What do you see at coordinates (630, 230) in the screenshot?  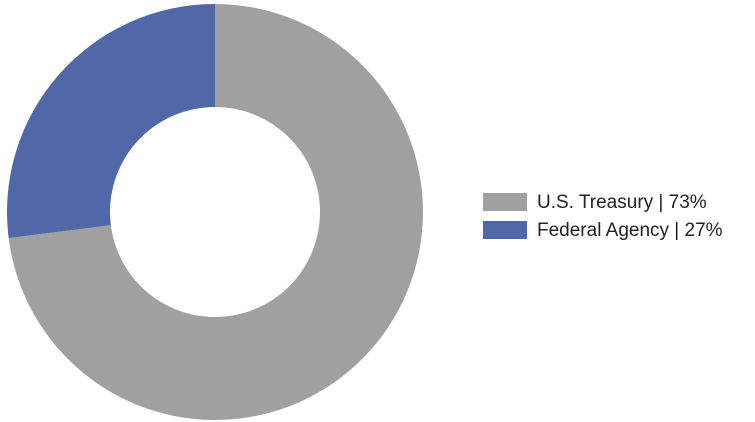 I see `legend-label: Federal Agency | 27%` at bounding box center [630, 230].